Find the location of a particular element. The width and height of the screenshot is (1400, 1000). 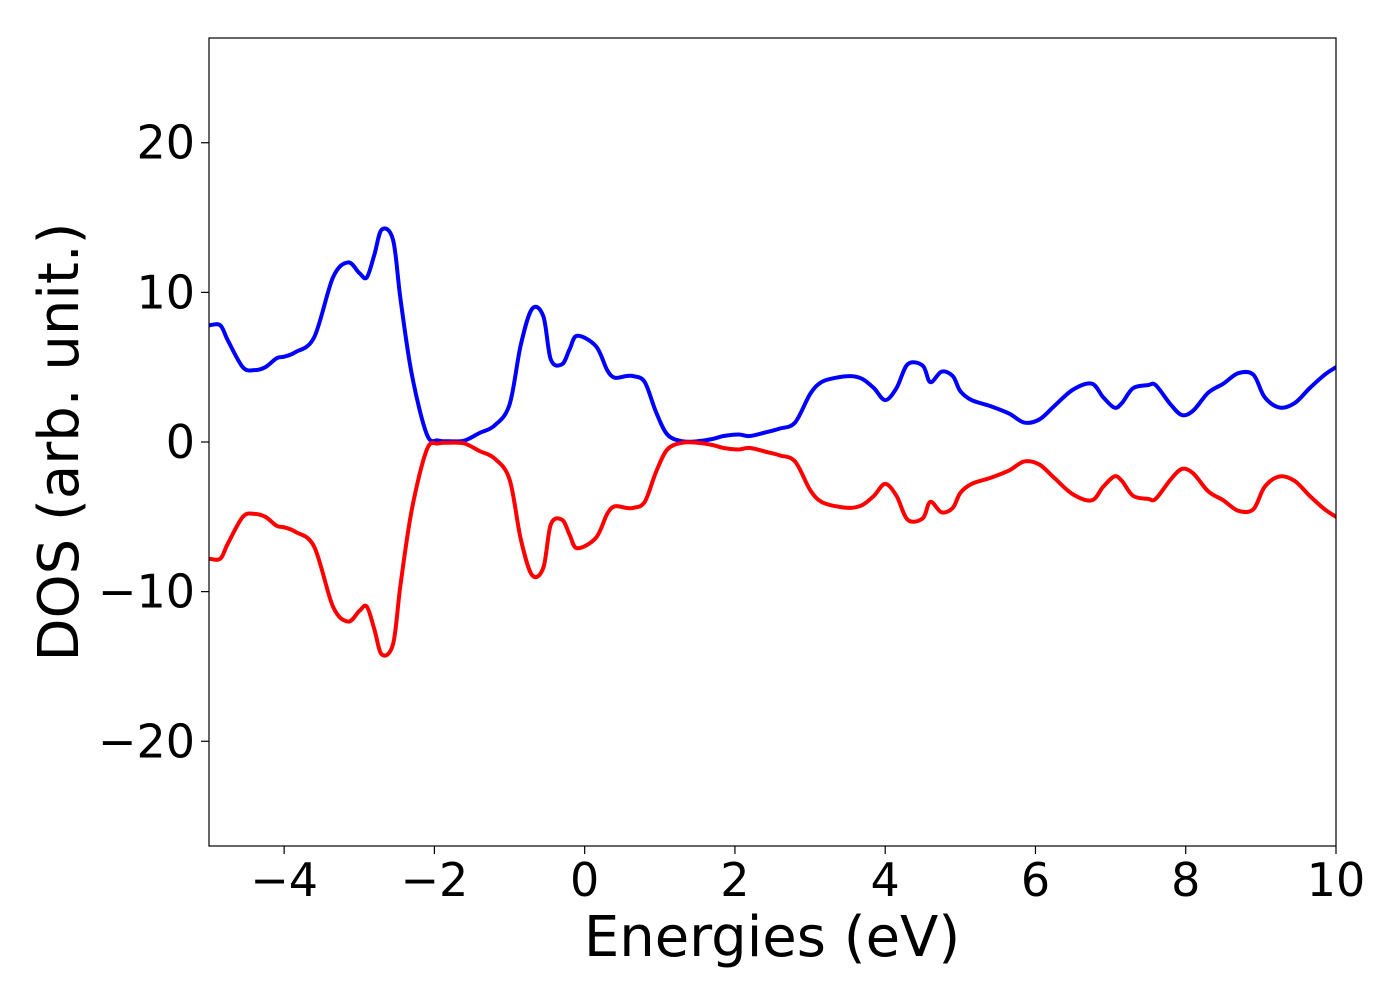

y-tick-label: 20 is located at coordinates (165, 143).